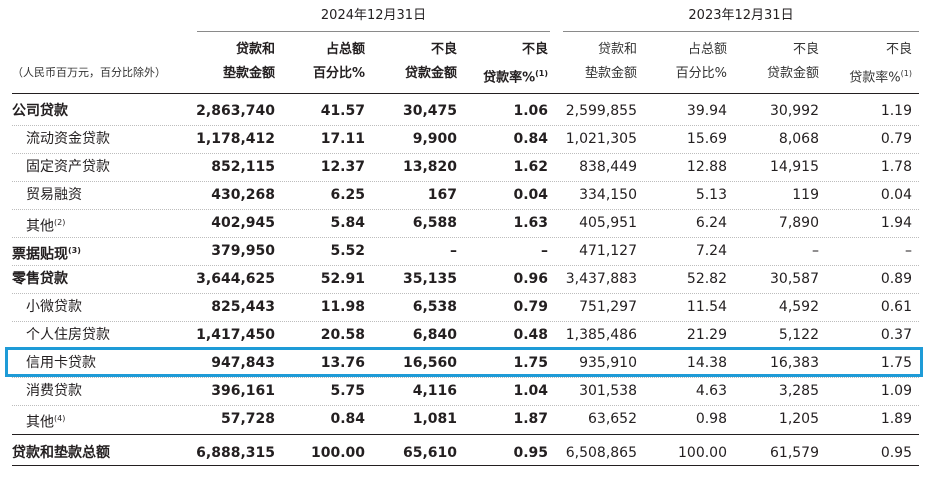 The height and width of the screenshot is (477, 931). I want to click on table-cell: 8,068, so click(798, 139).